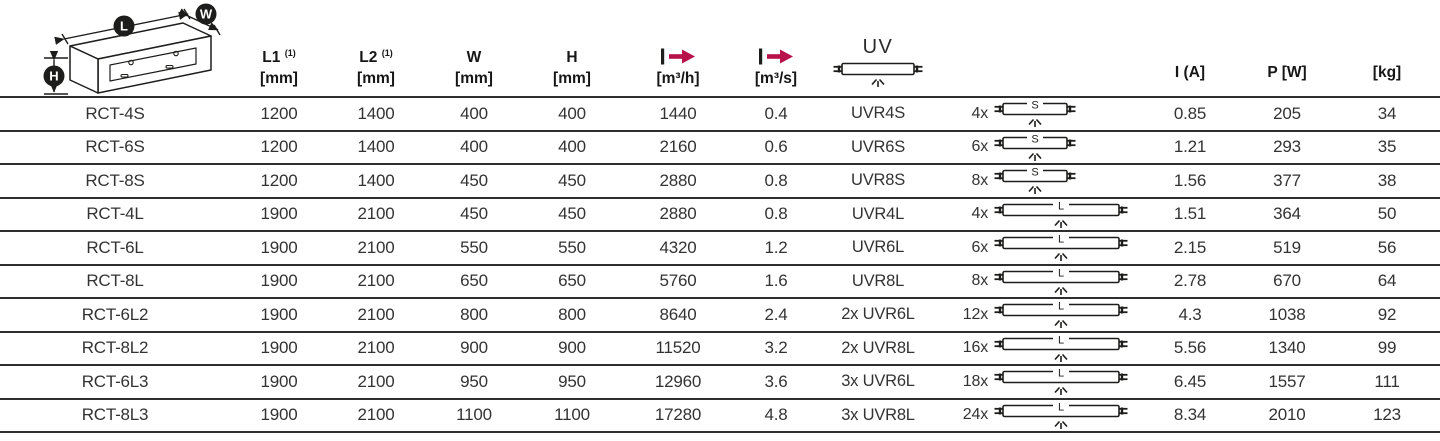 Image resolution: width=1440 pixels, height=441 pixels. What do you see at coordinates (1190, 247) in the screenshot?
I see `current-cell: 2.15` at bounding box center [1190, 247].